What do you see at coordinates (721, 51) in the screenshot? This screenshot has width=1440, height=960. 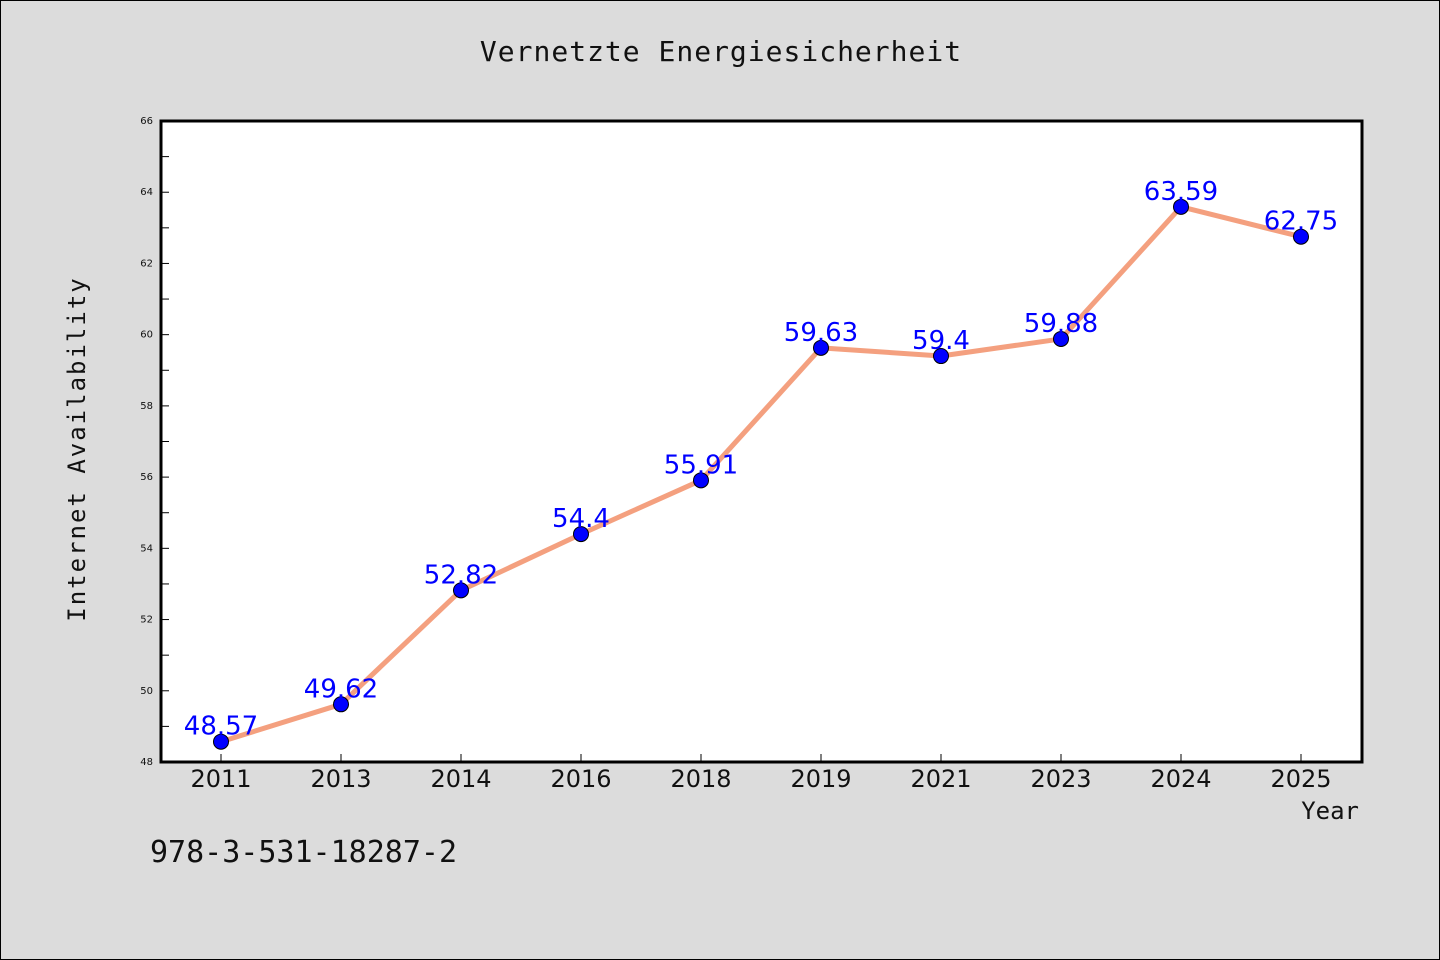 I see `chart-title: Vernetzte Energiesicherheit` at bounding box center [721, 51].